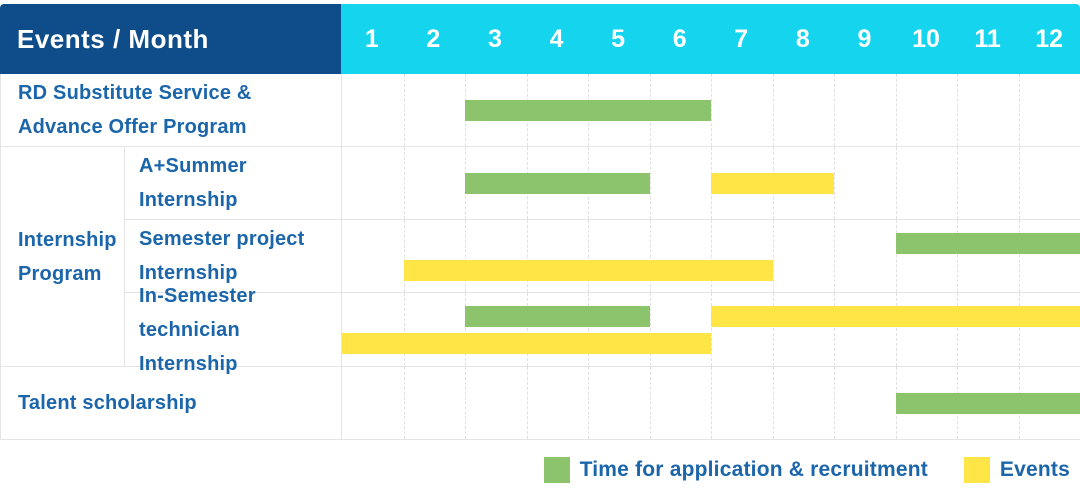 The image size is (1080, 494). I want to click on month-header-cell-4: 4, so click(556, 38).